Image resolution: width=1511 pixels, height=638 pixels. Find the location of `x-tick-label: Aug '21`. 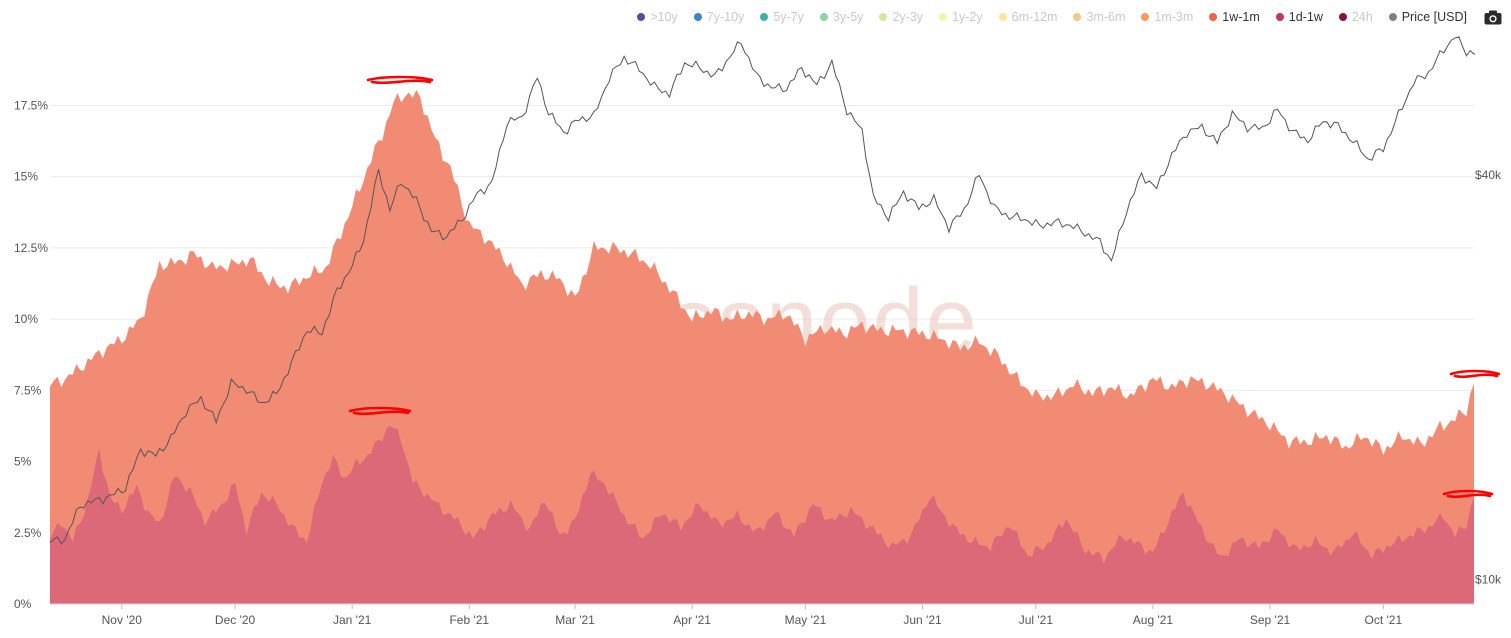

x-tick-label: Aug '21 is located at coordinates (1153, 620).